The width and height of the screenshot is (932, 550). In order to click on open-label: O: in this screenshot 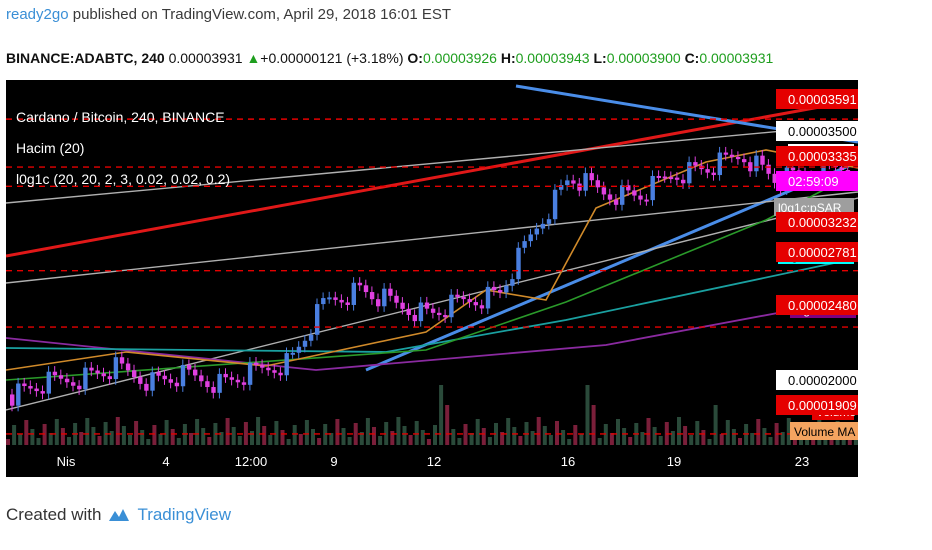, I will do `click(415, 58)`.